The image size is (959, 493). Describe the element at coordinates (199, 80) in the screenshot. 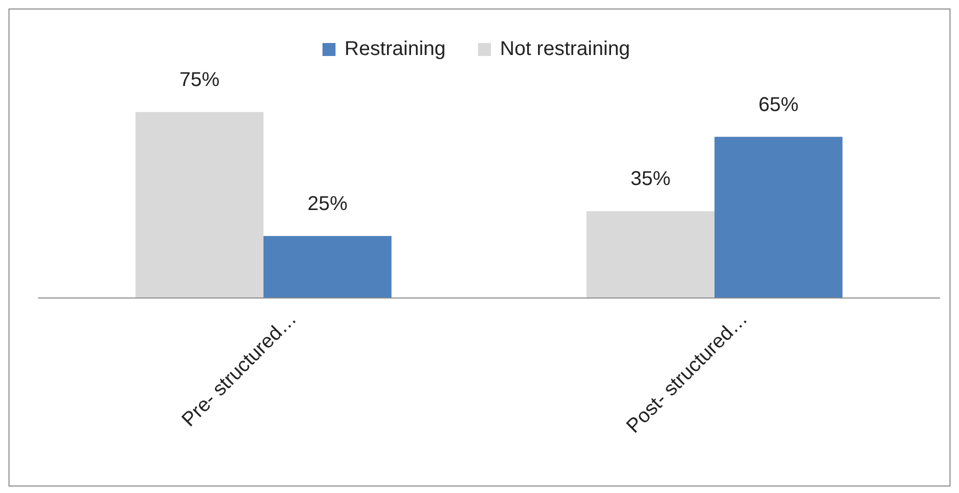

I see `data-label: 75%` at that location.